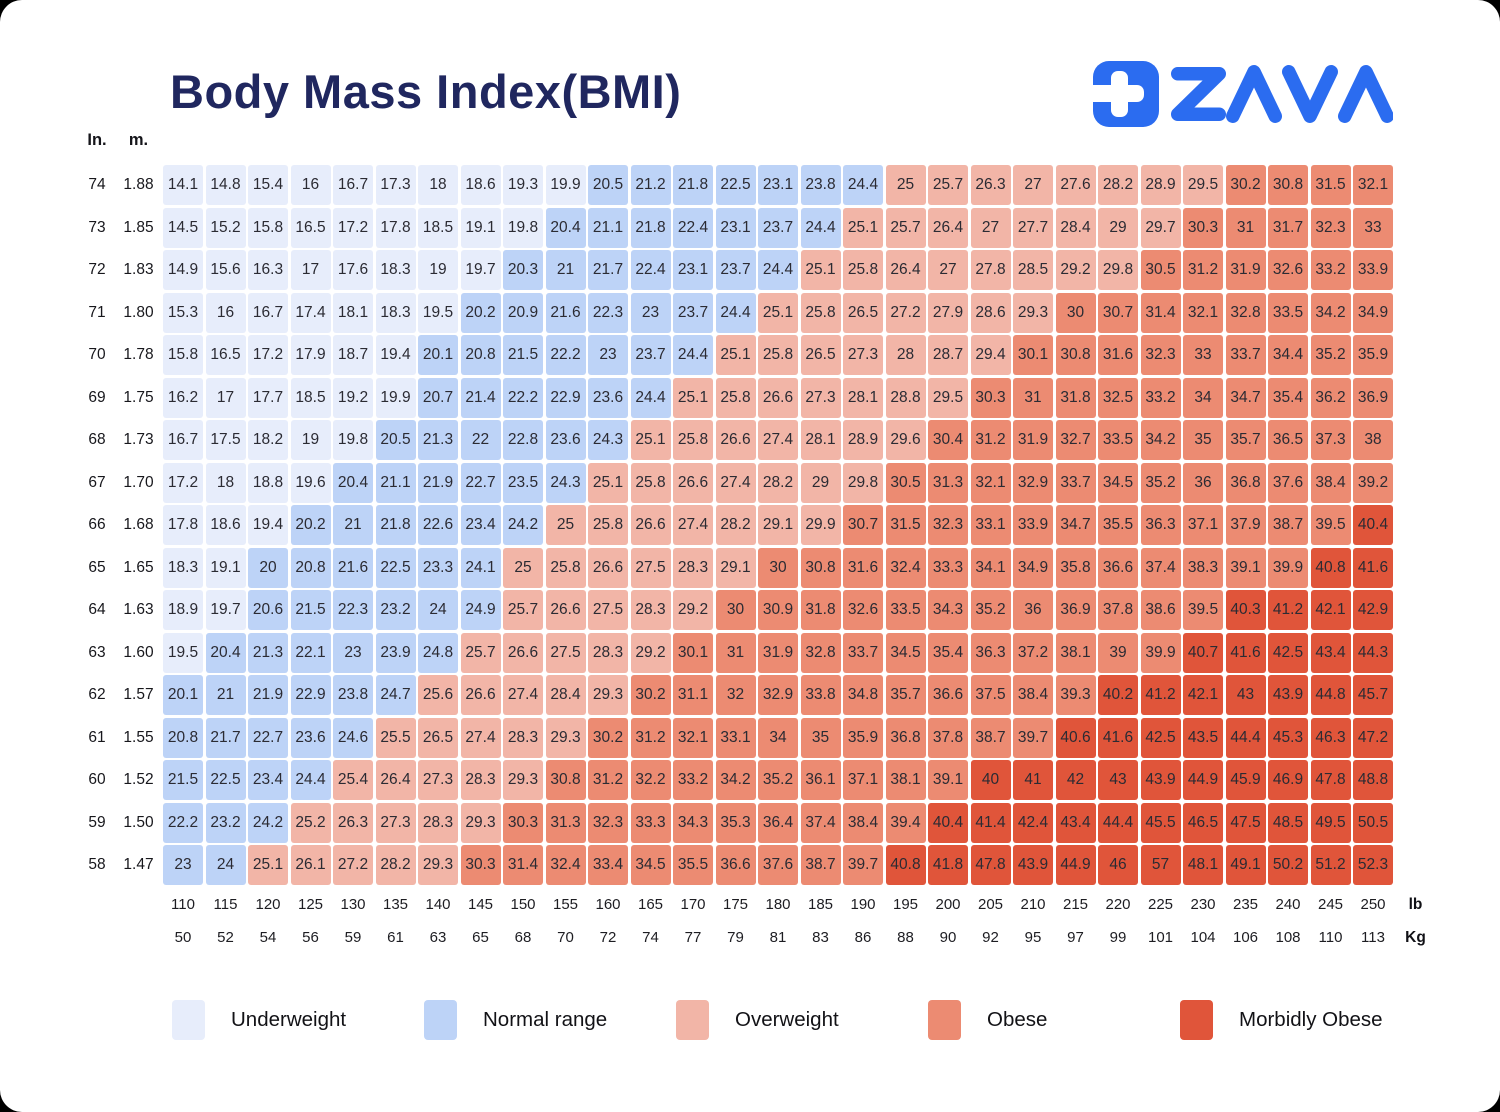  What do you see at coordinates (1075, 270) in the screenshot?
I see `bmi-cell: 29.2` at bounding box center [1075, 270].